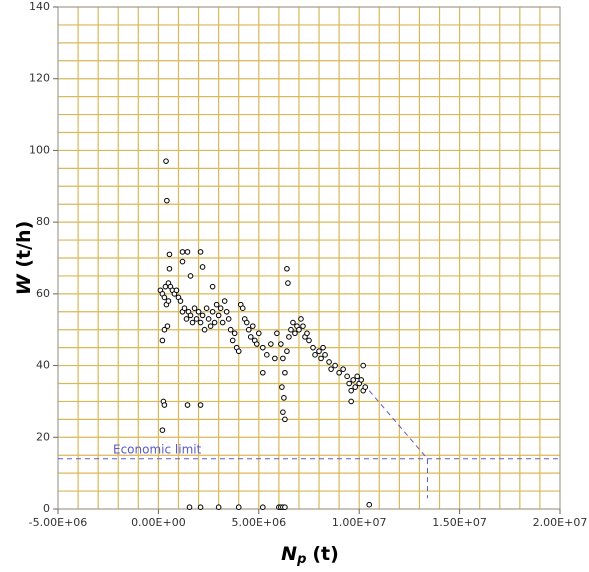  What do you see at coordinates (310, 555) in the screenshot?
I see `x-axis-title: Np (t)` at bounding box center [310, 555].